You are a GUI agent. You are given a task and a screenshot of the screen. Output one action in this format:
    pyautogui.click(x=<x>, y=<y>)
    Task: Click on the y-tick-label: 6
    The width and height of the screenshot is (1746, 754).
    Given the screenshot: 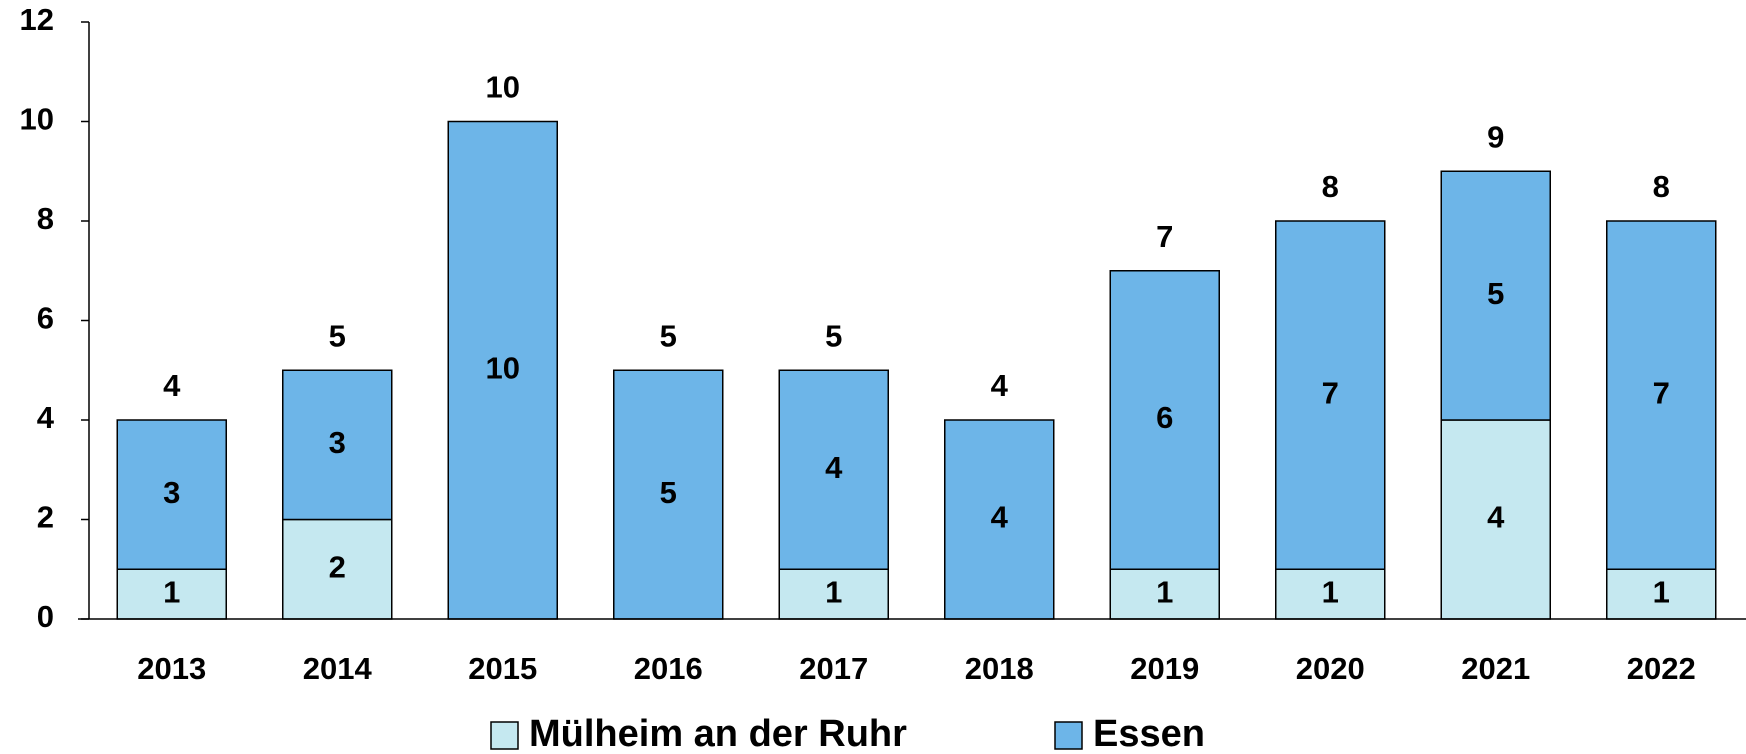 What is the action you would take?
    pyautogui.click(x=45, y=318)
    